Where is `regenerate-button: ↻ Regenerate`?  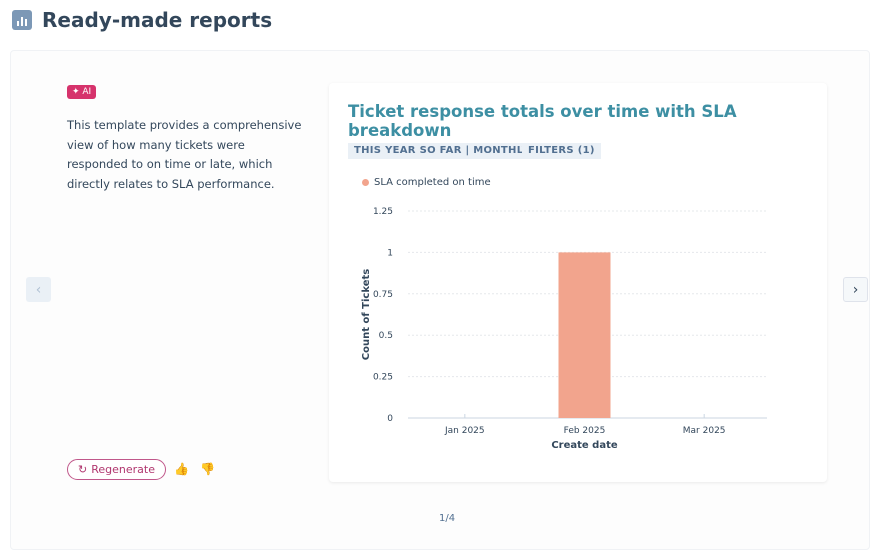
regenerate-button: ↻ Regenerate is located at coordinates (116, 469).